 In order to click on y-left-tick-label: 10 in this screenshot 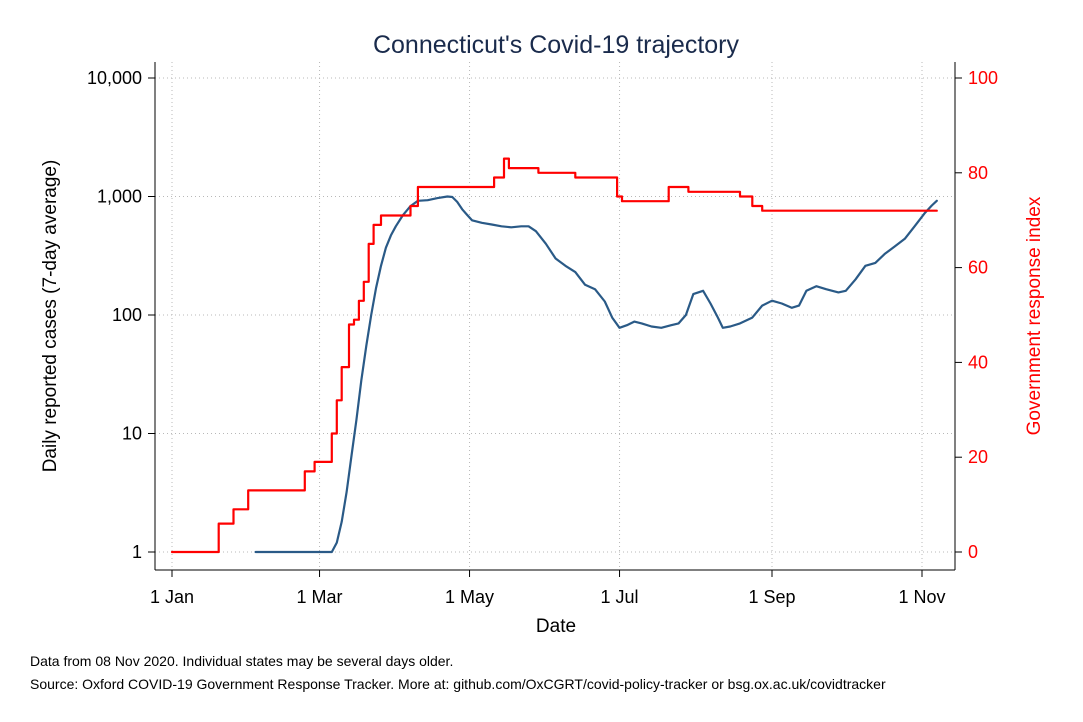, I will do `click(132, 434)`.